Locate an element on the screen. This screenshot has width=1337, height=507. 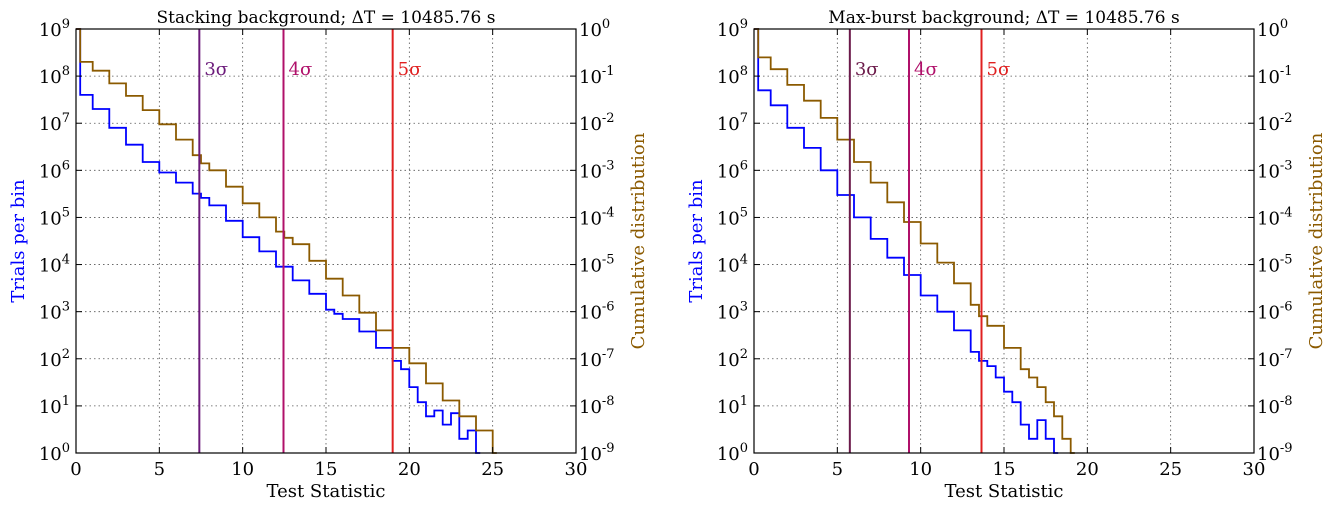
chart-title: Max-burst background; ΔT = 10485.76 s is located at coordinates (1003, 18).